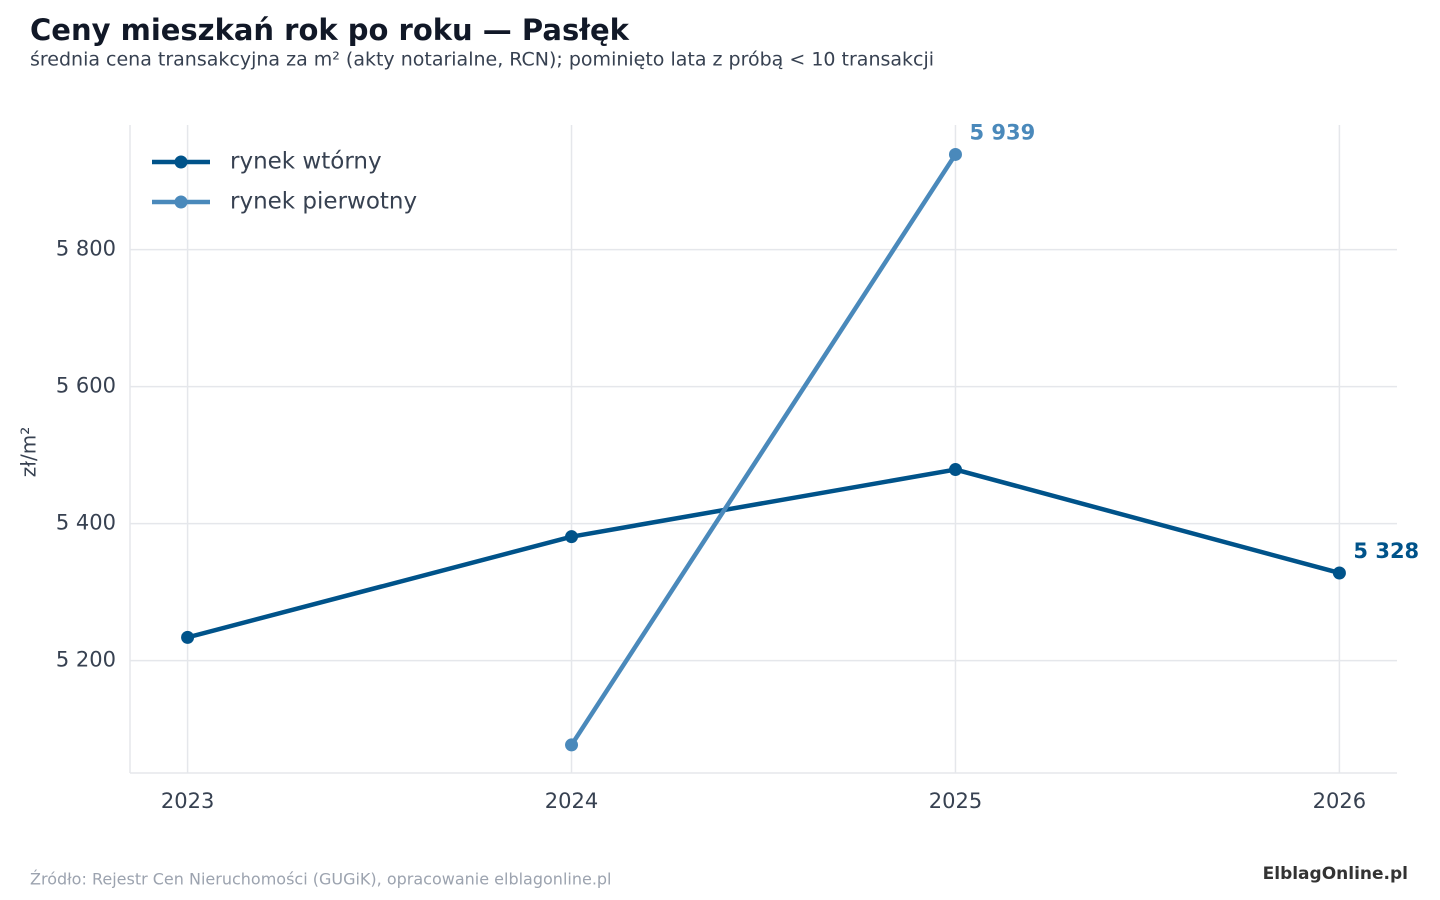 The width and height of the screenshot is (1440, 900). What do you see at coordinates (330, 30) in the screenshot?
I see `chart-title: Ceny mieszkań rok po roku — Pasłęk` at bounding box center [330, 30].